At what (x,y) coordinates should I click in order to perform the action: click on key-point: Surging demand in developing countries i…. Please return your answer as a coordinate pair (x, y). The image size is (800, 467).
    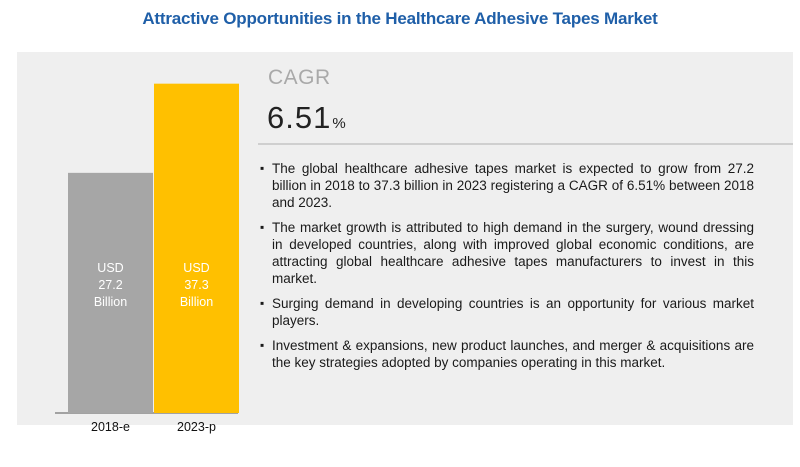
    Looking at the image, I should click on (506, 312).